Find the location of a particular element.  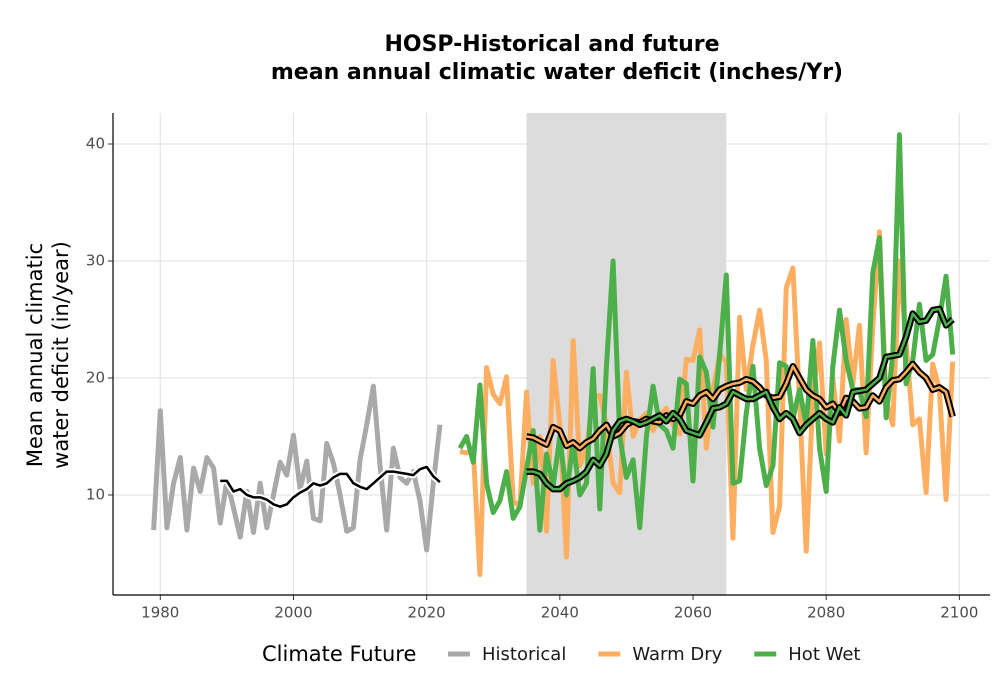

y-tick-label: 10 is located at coordinates (95, 494).